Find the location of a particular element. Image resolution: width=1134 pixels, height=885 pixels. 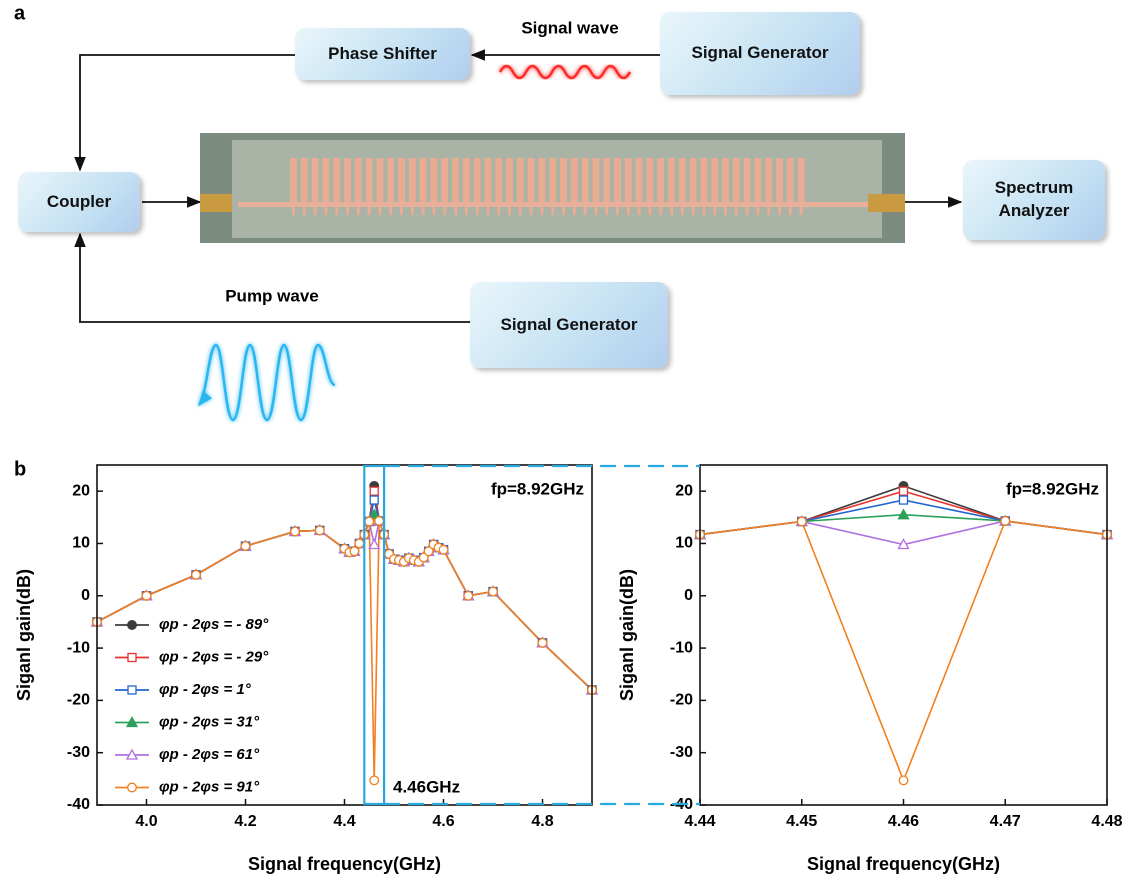

y-tick-label: 0 is located at coordinates (688, 595).